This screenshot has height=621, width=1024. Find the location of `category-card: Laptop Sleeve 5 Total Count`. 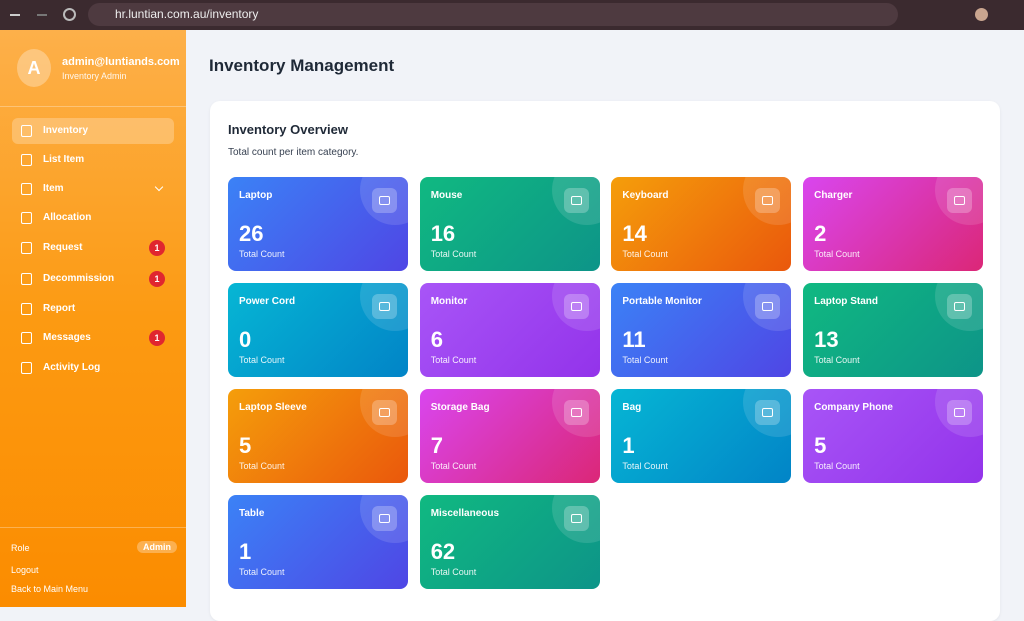

category-card: Laptop Sleeve 5 Total Count is located at coordinates (318, 436).